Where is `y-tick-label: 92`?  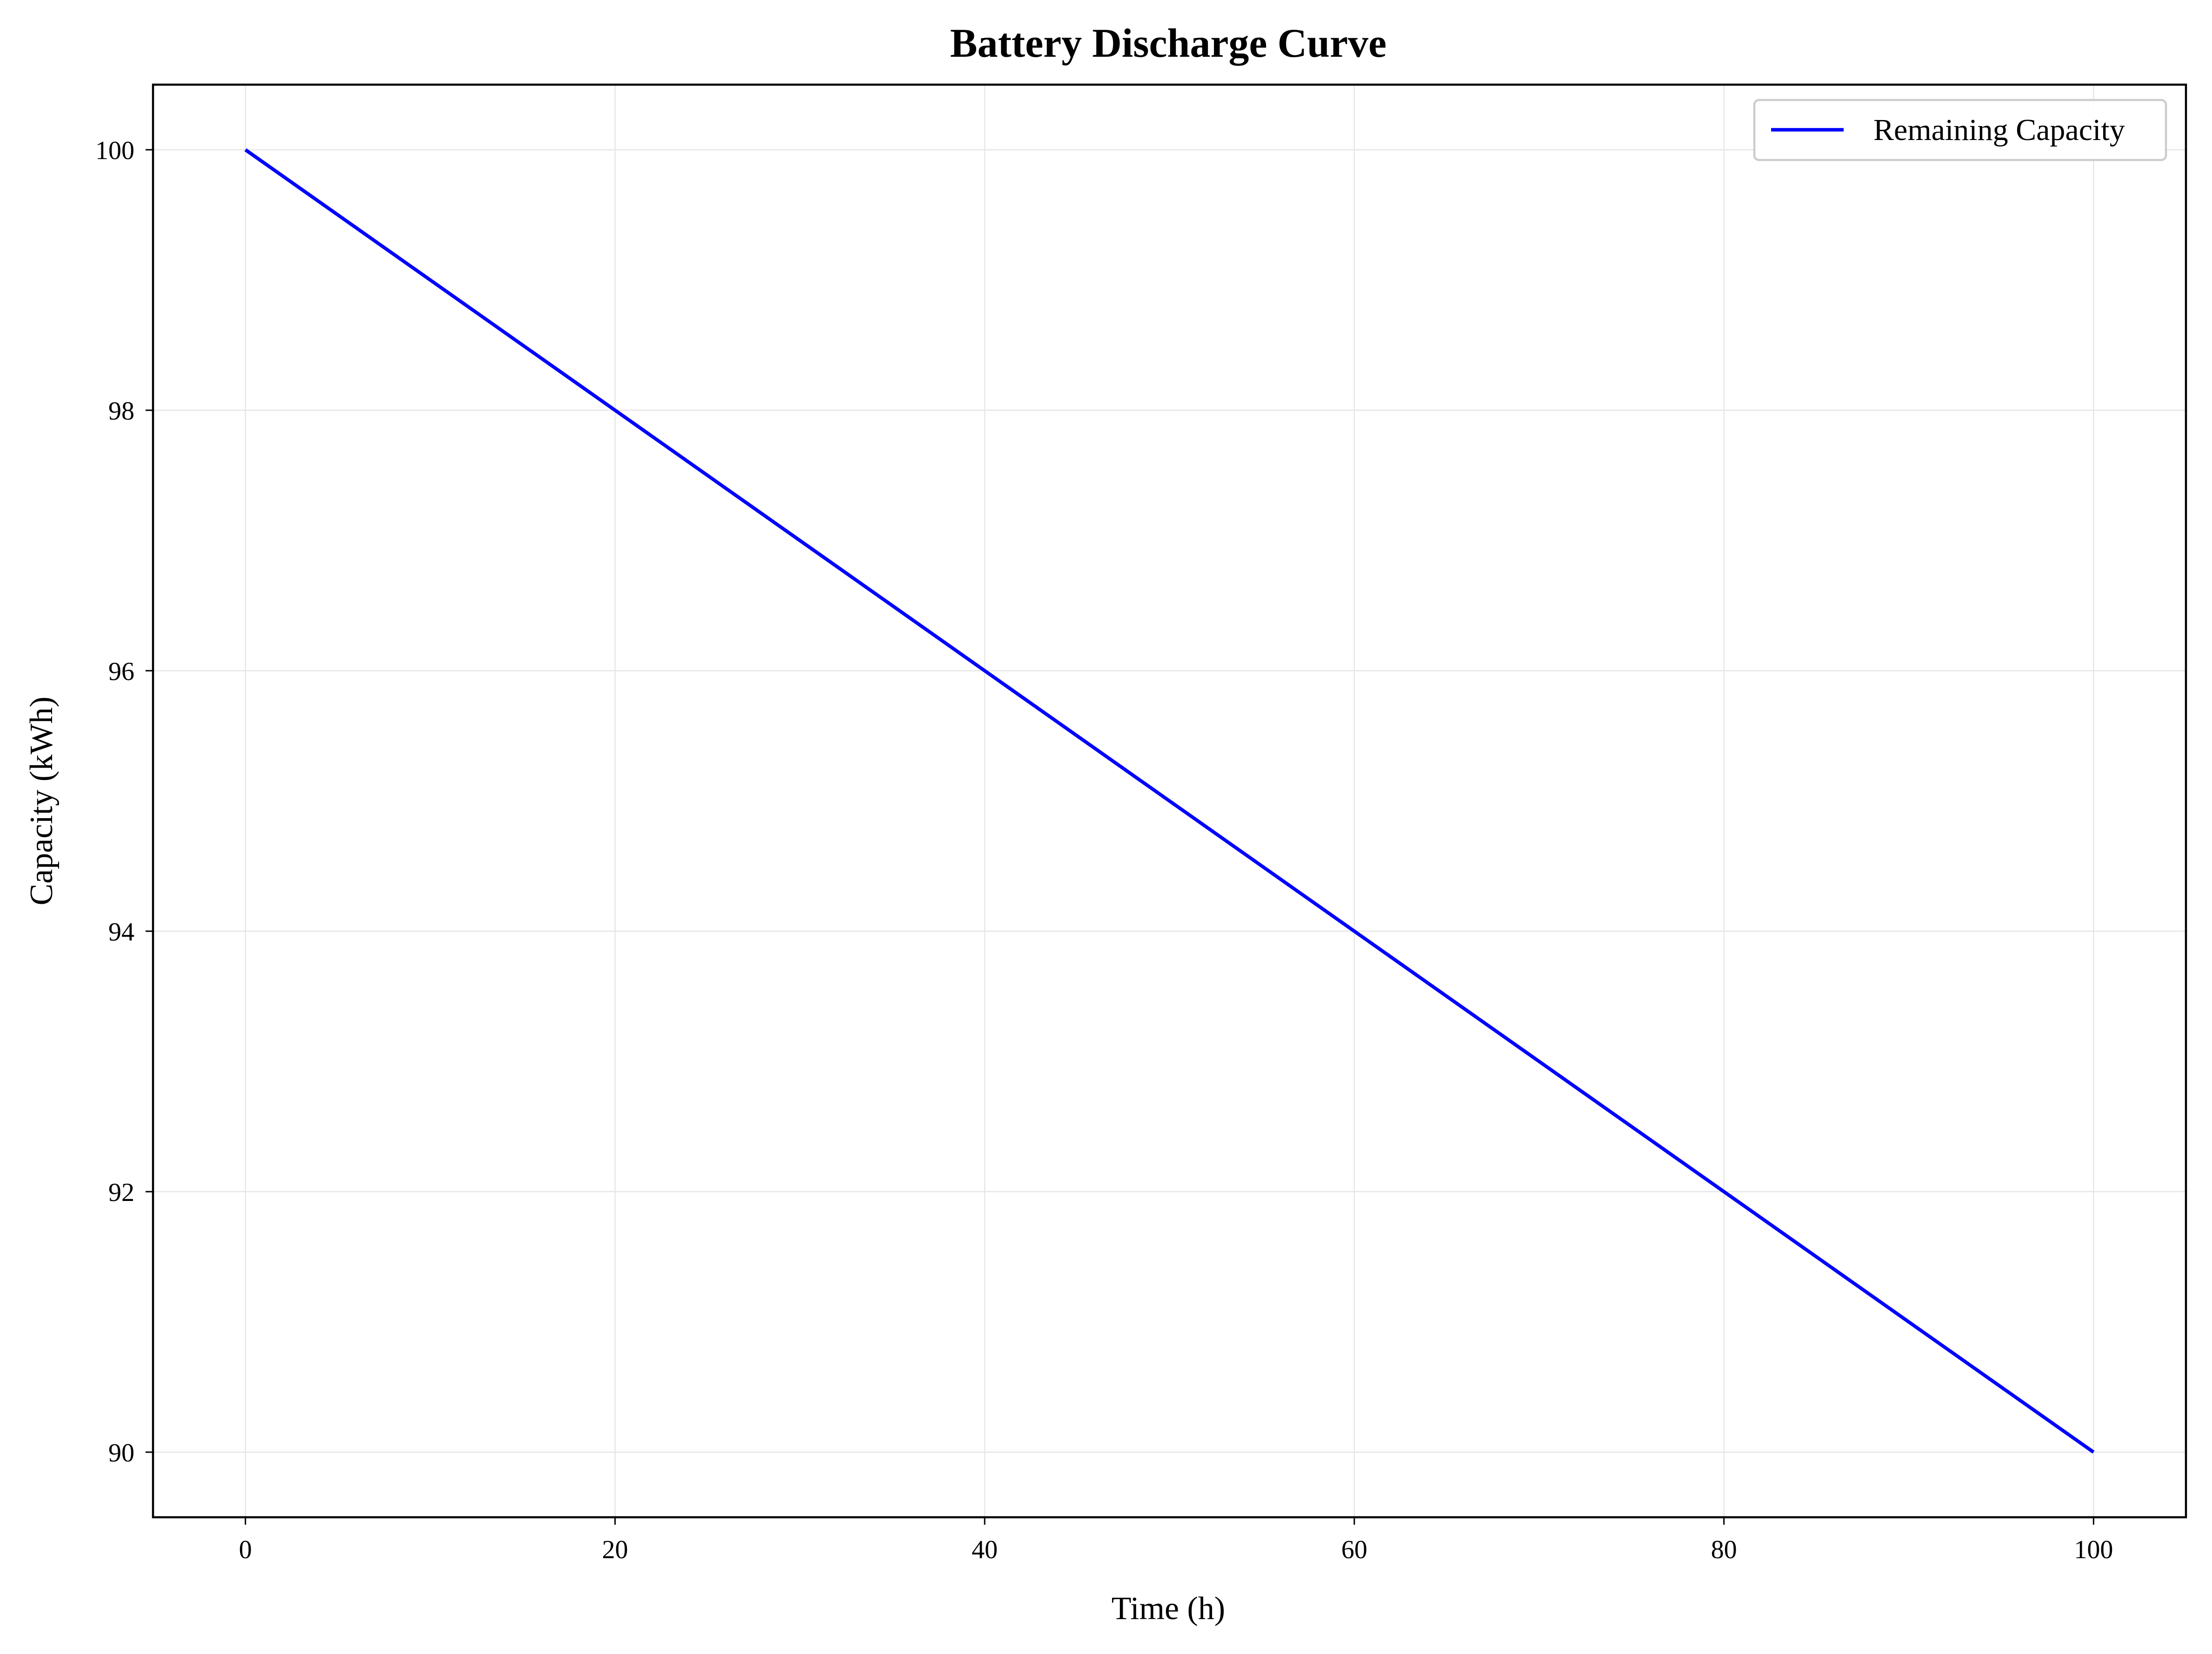
y-tick-label: 92 is located at coordinates (121, 1192).